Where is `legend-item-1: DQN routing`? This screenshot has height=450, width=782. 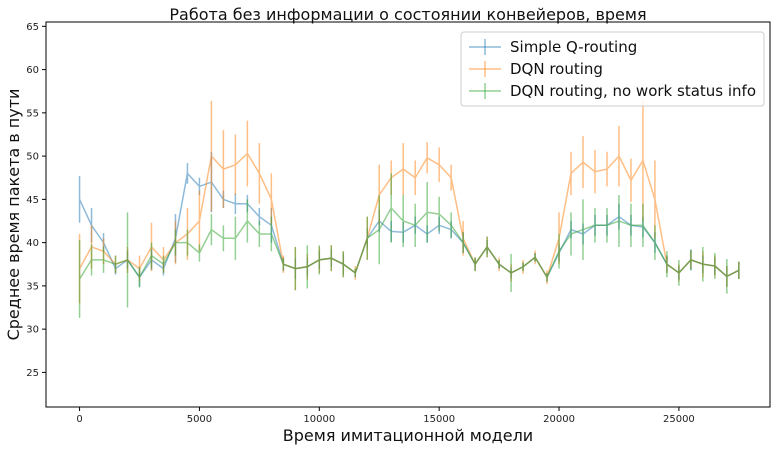
legend-item-1: DQN routing is located at coordinates (536, 69).